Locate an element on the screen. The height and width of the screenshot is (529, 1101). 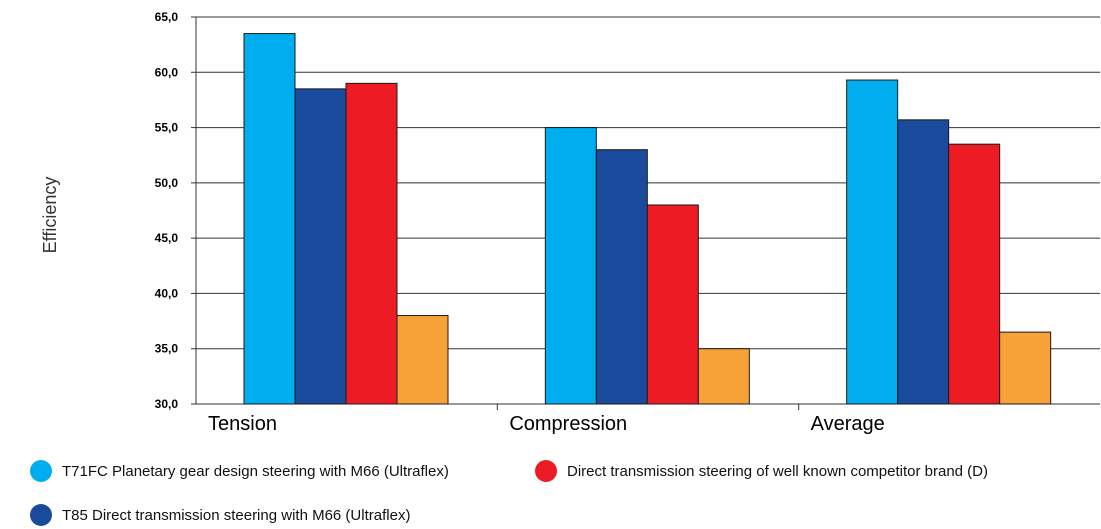
bar-series4-average is located at coordinates (1025, 368).